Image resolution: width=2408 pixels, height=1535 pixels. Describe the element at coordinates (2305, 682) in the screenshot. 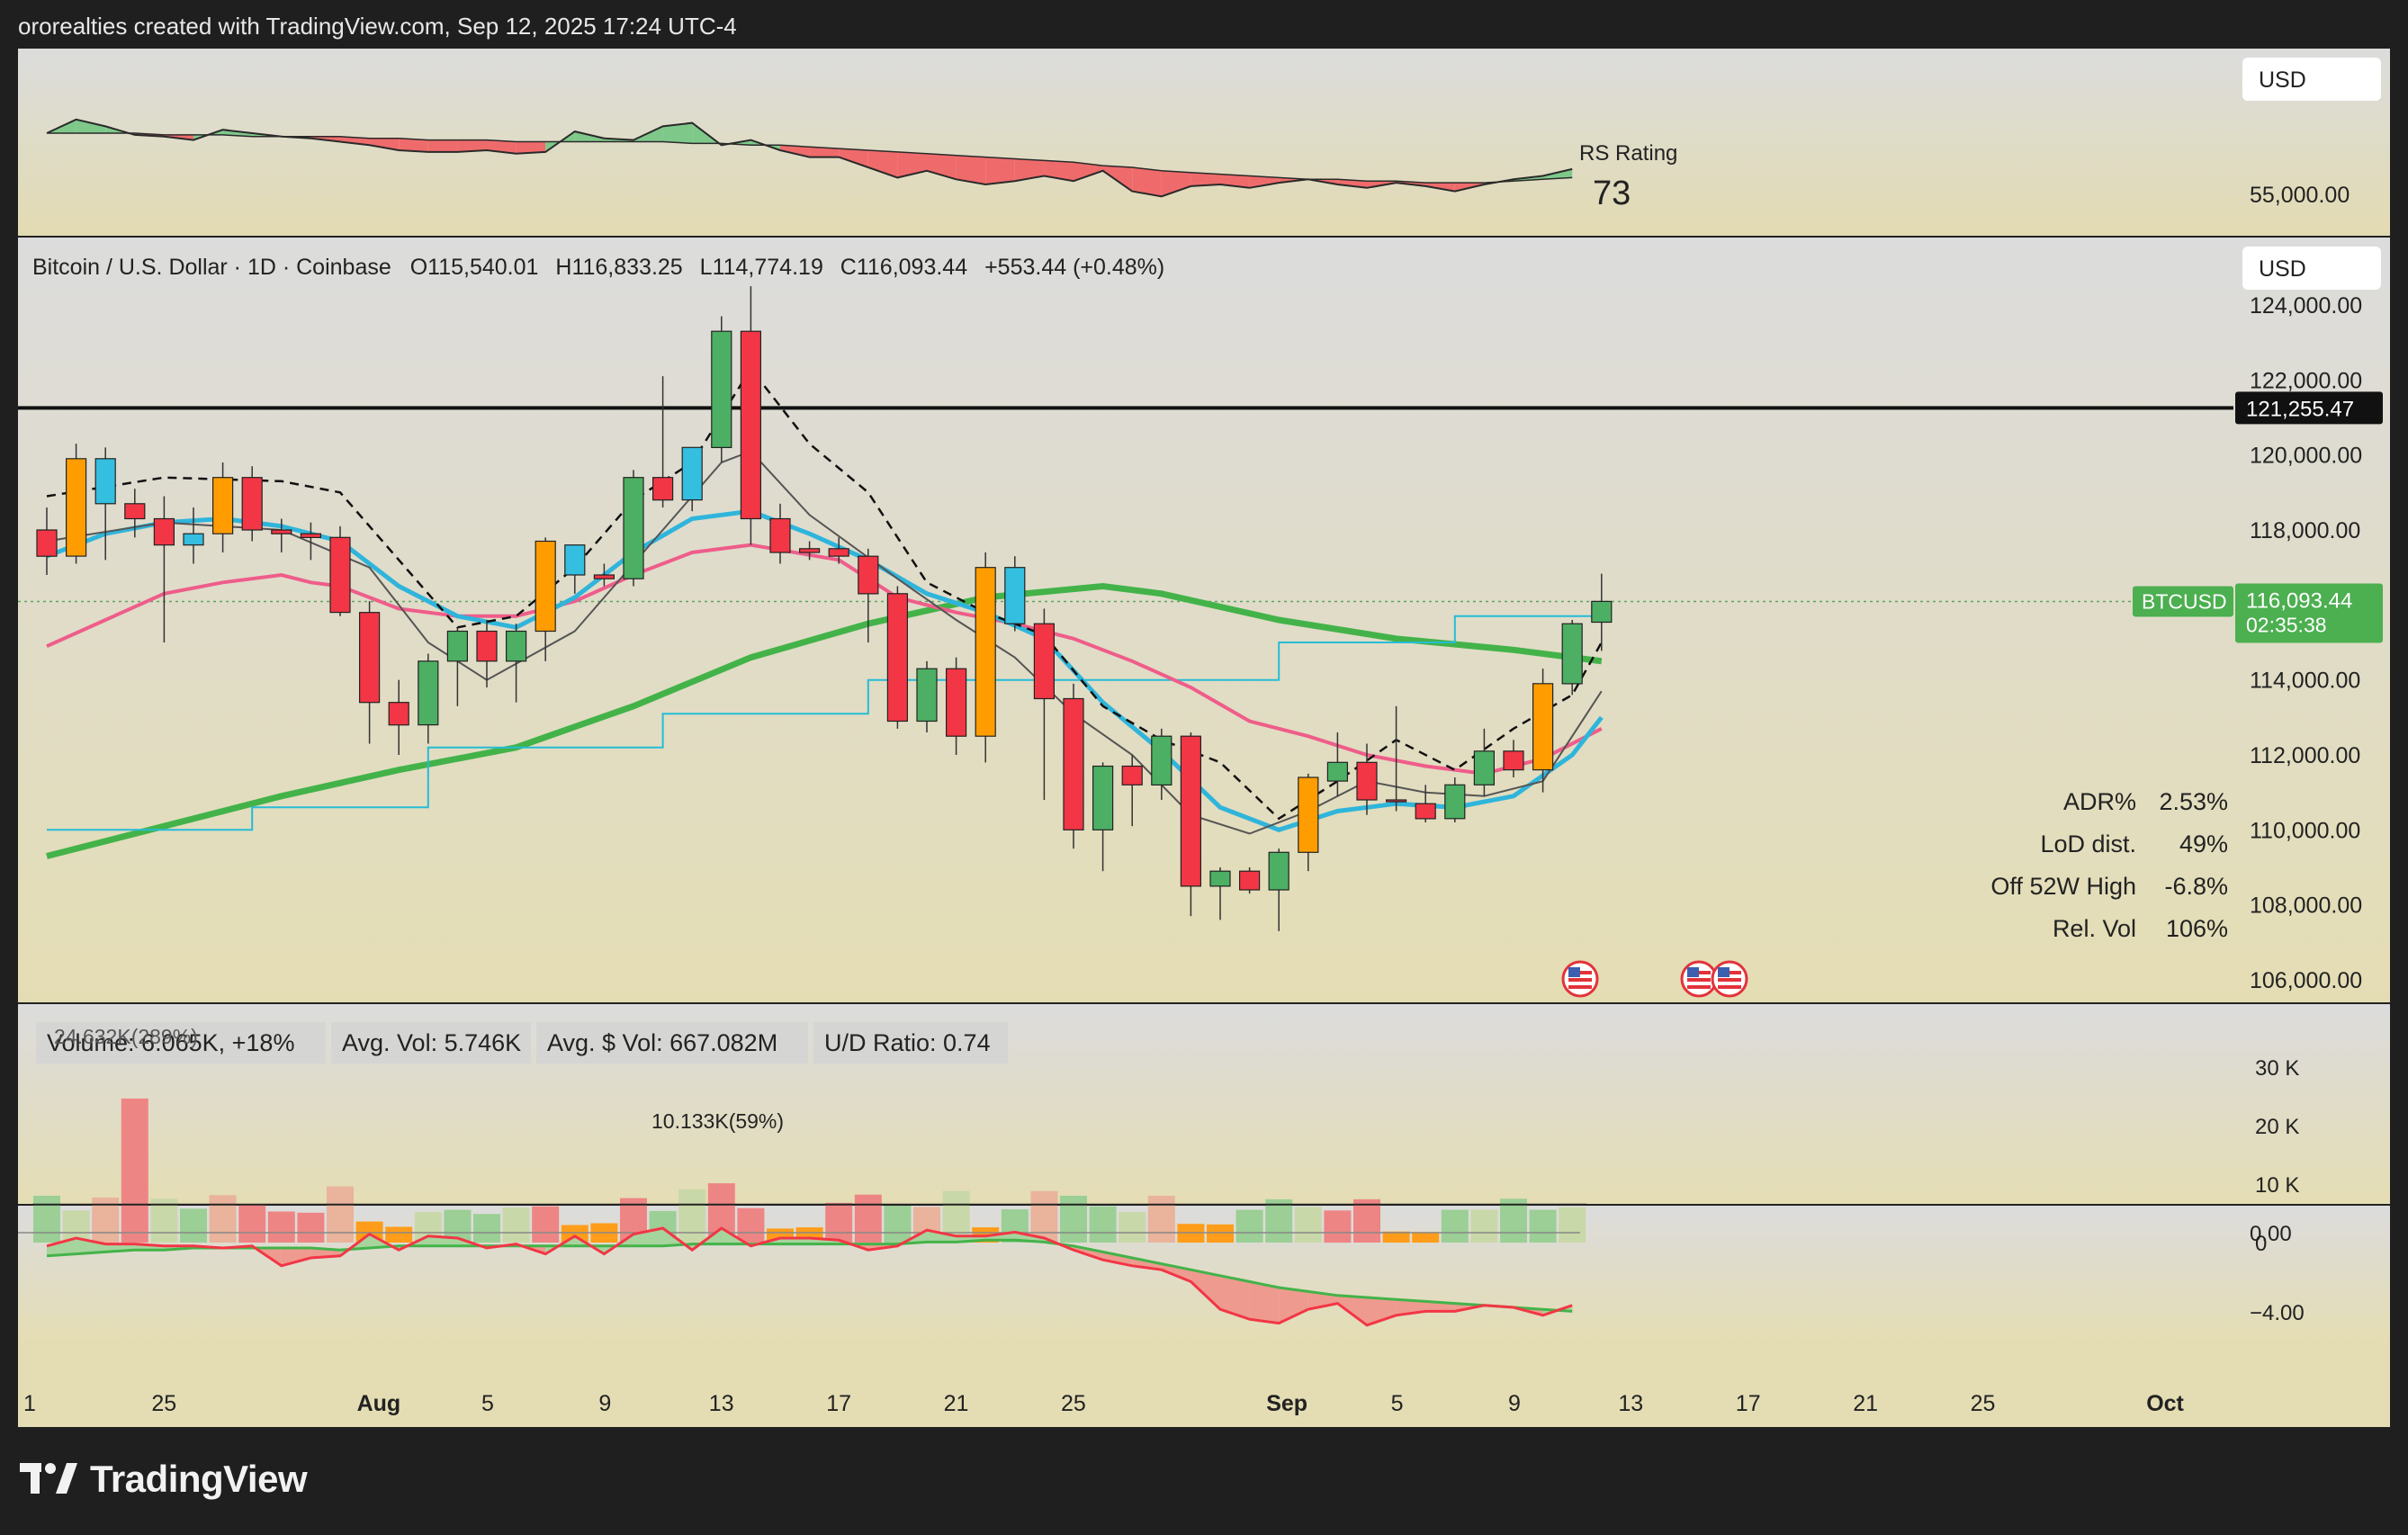

I see `price-tick-label: 114,000.00` at that location.